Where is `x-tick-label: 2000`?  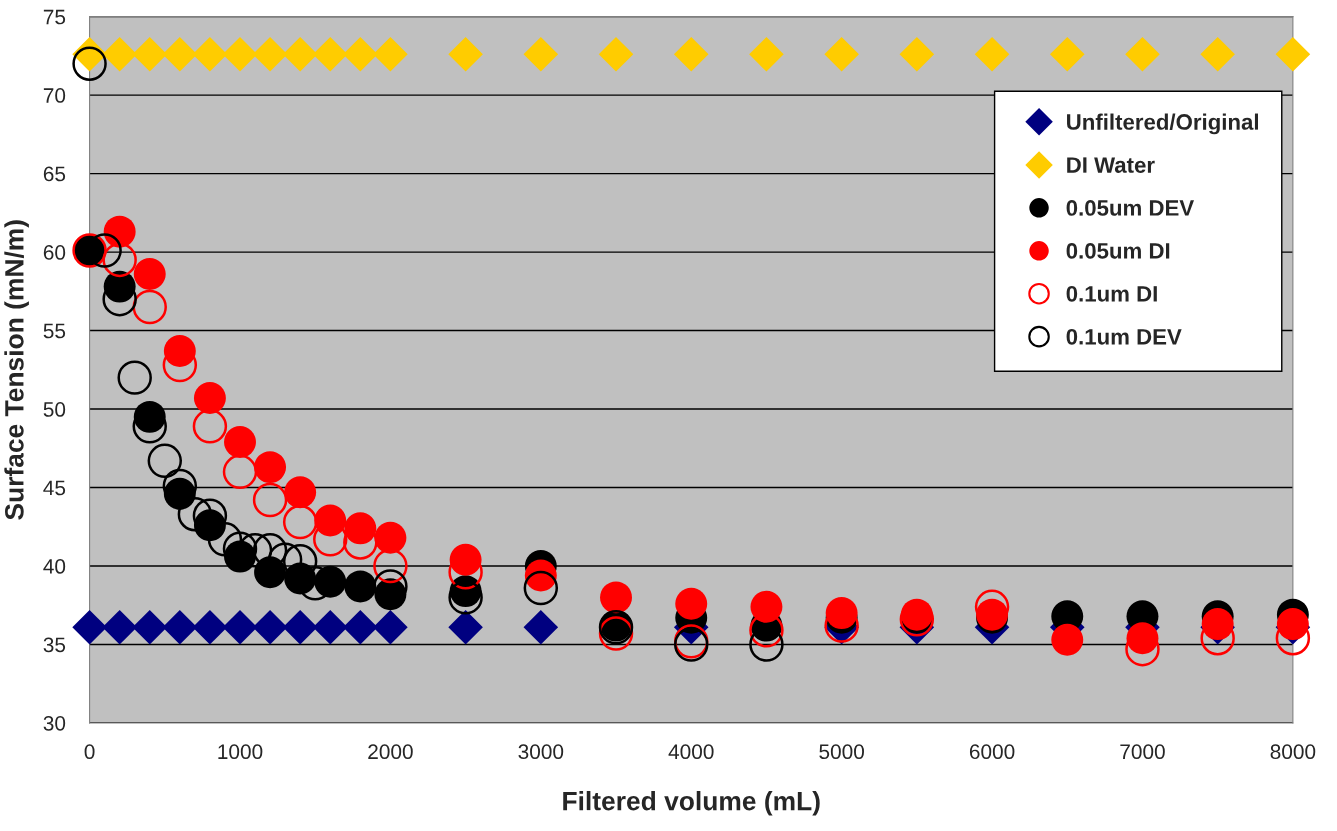
x-tick-label: 2000 is located at coordinates (390, 752).